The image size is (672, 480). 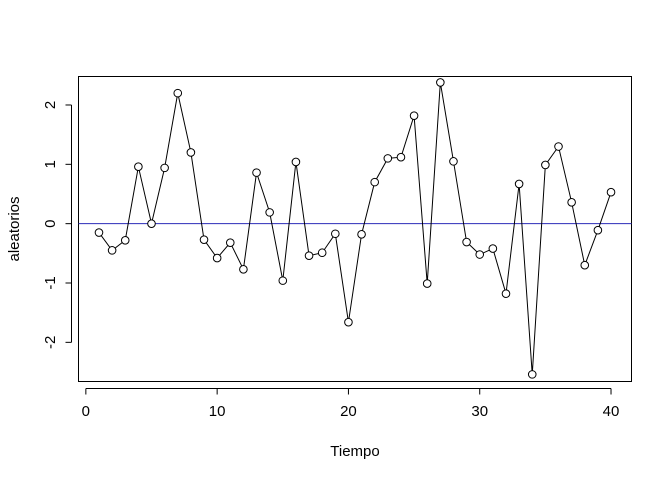 I want to click on x-tick-label: 30, so click(x=479, y=411).